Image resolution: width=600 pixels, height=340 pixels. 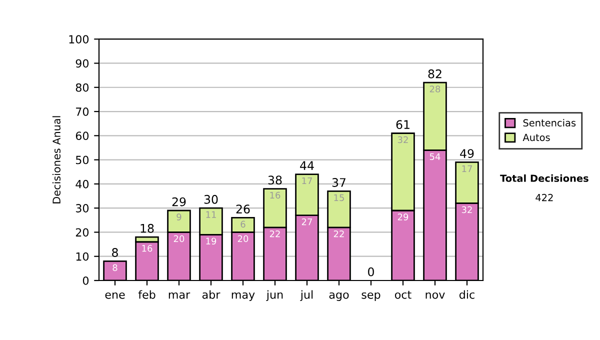 I want to click on data-label: 19, so click(x=211, y=241).